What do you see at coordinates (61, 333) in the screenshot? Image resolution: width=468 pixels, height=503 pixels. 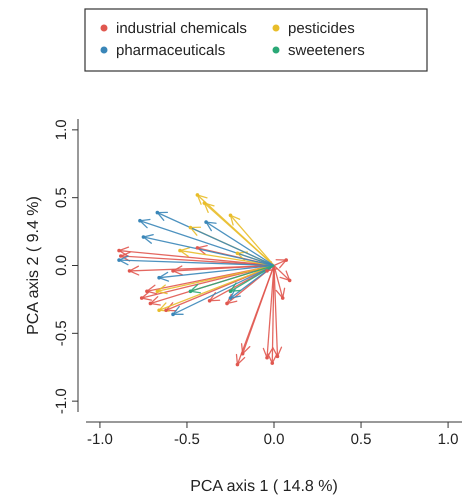 I see `y-tick-label: -0.5` at bounding box center [61, 333].